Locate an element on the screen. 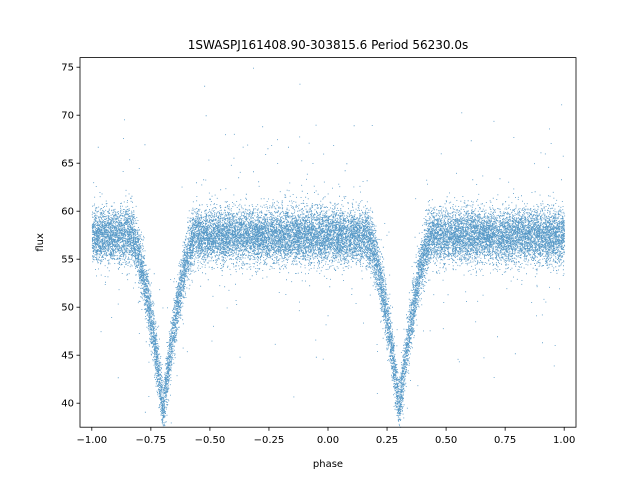  y-tick-label: 70 is located at coordinates (67, 116).